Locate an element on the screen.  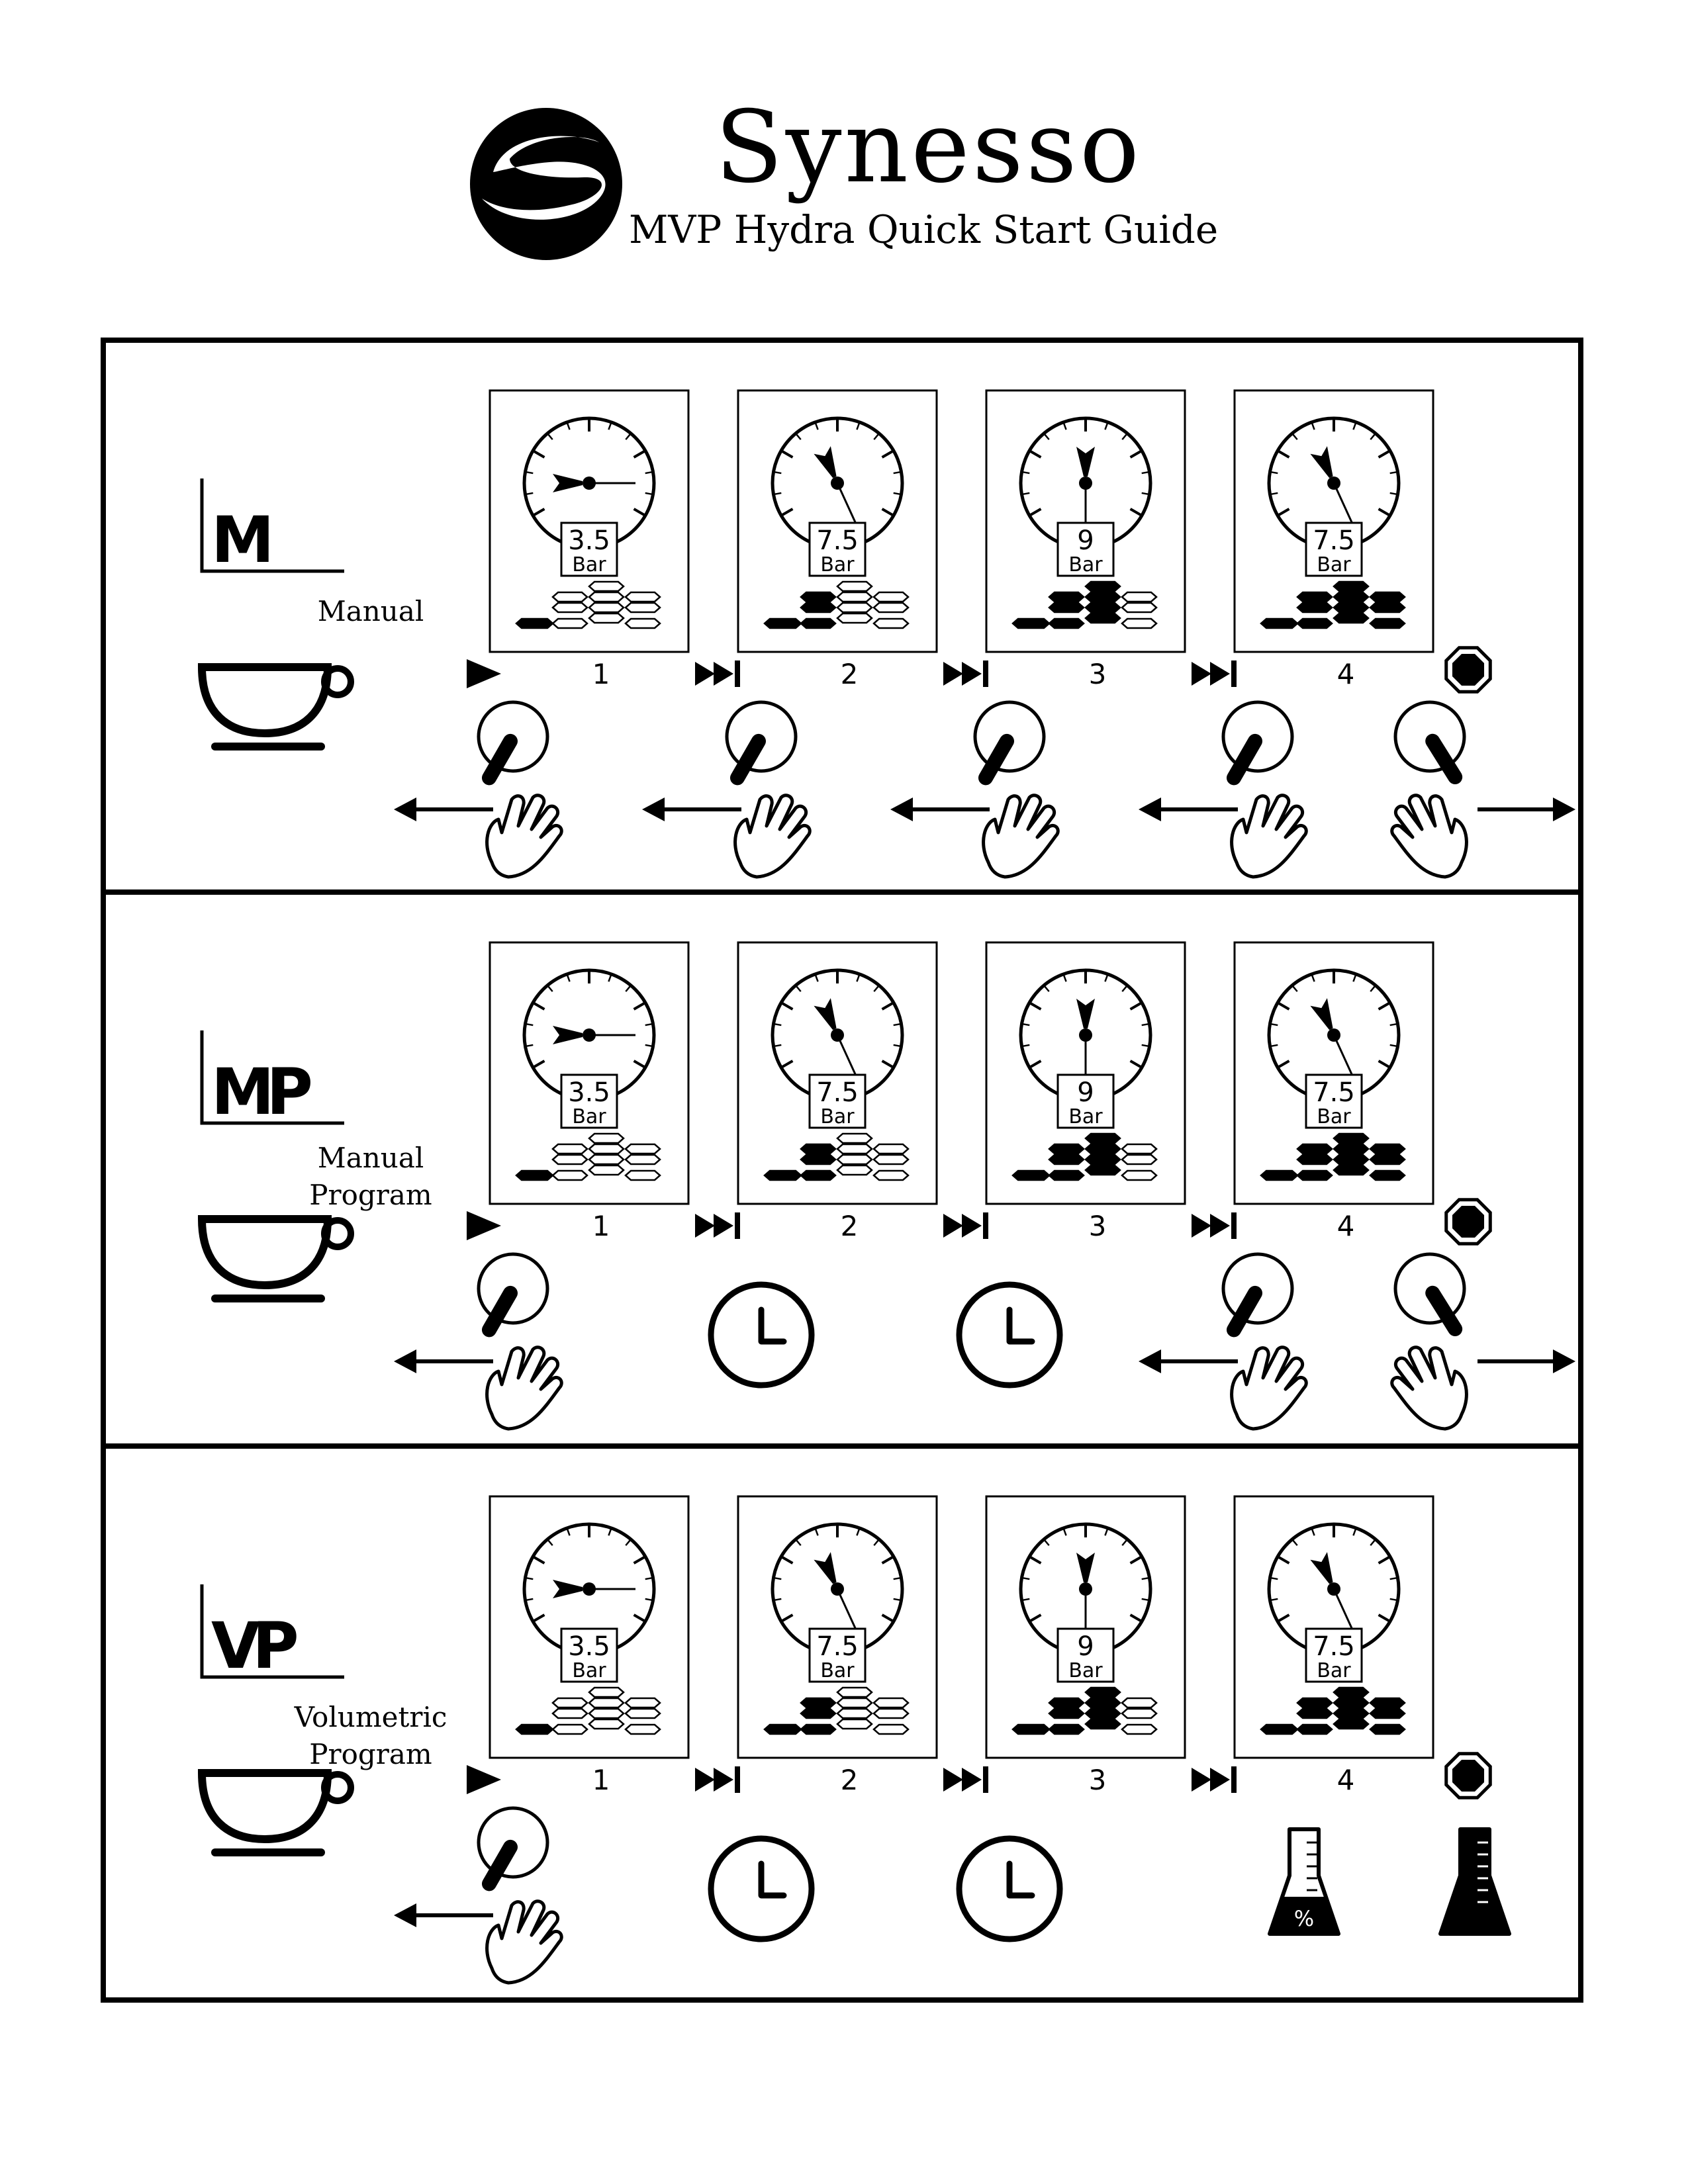
pressure-value: 9 is located at coordinates (1085, 1092).